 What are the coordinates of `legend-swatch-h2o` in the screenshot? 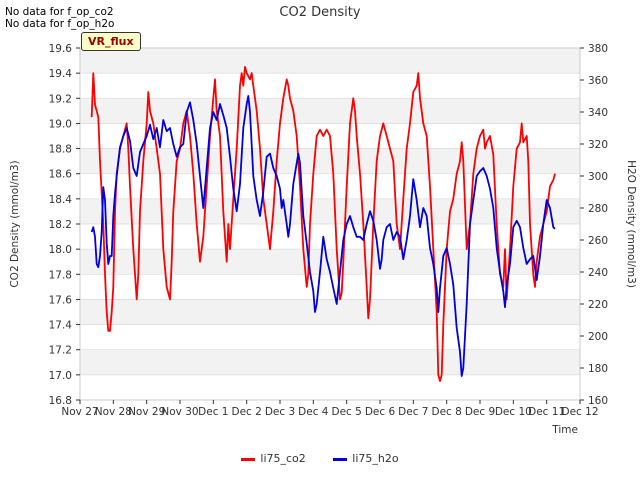 It's located at (340, 459).